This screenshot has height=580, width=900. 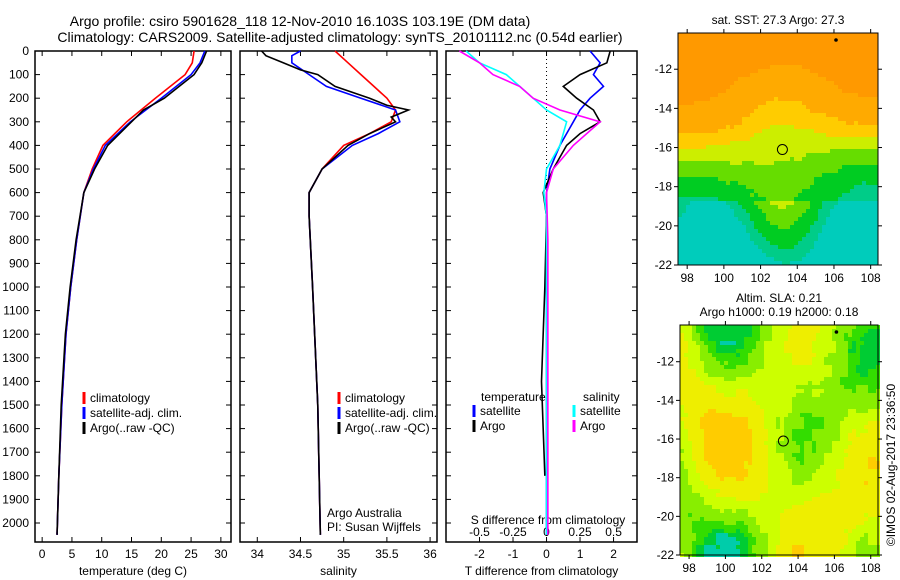 I want to click on legend-label: satellite-adj. clim., so click(x=136, y=413).